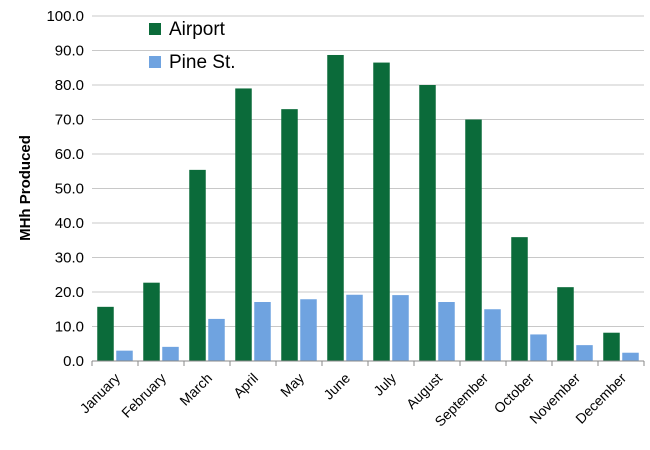 This screenshot has width=650, height=450. Describe the element at coordinates (100, 393) in the screenshot. I see `x-tick-label: January` at that location.